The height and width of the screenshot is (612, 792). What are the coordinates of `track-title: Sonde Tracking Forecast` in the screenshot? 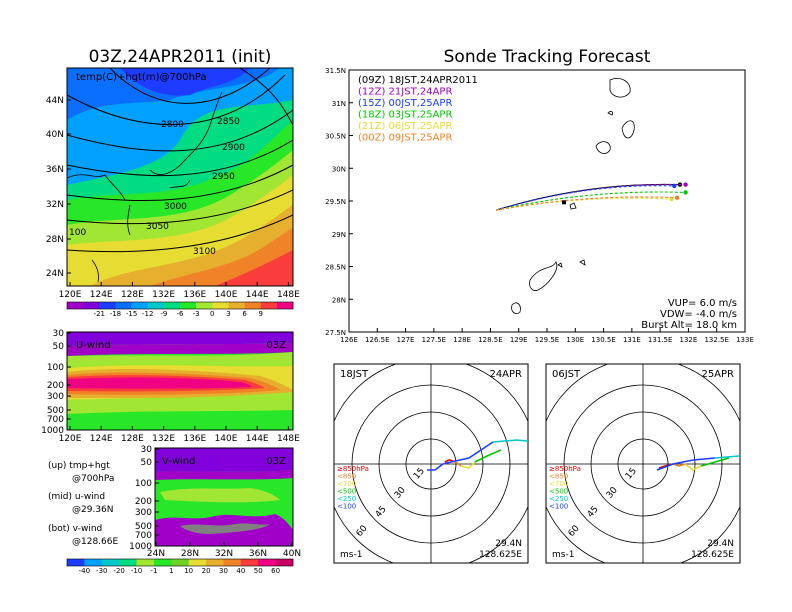 It's located at (547, 57).